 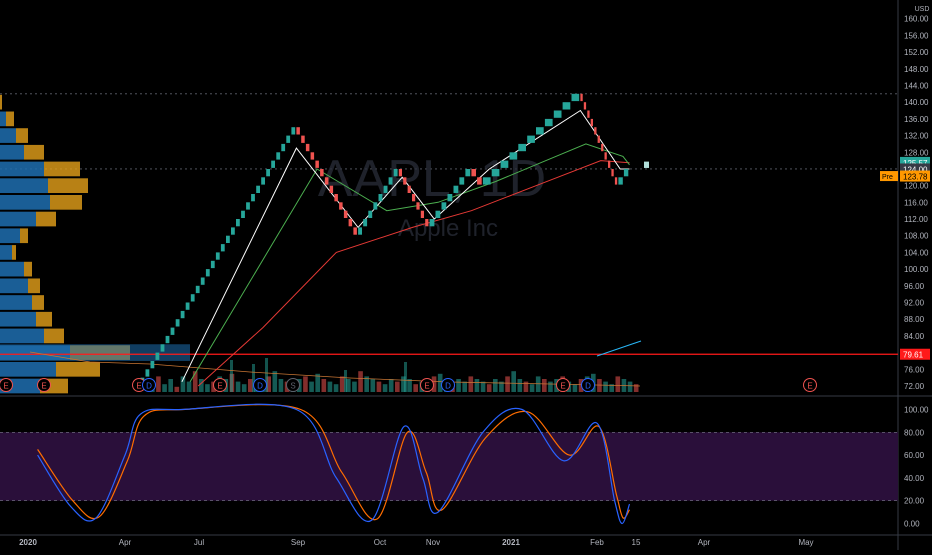 What do you see at coordinates (646, 164) in the screenshot?
I see `renko-brick-current` at bounding box center [646, 164].